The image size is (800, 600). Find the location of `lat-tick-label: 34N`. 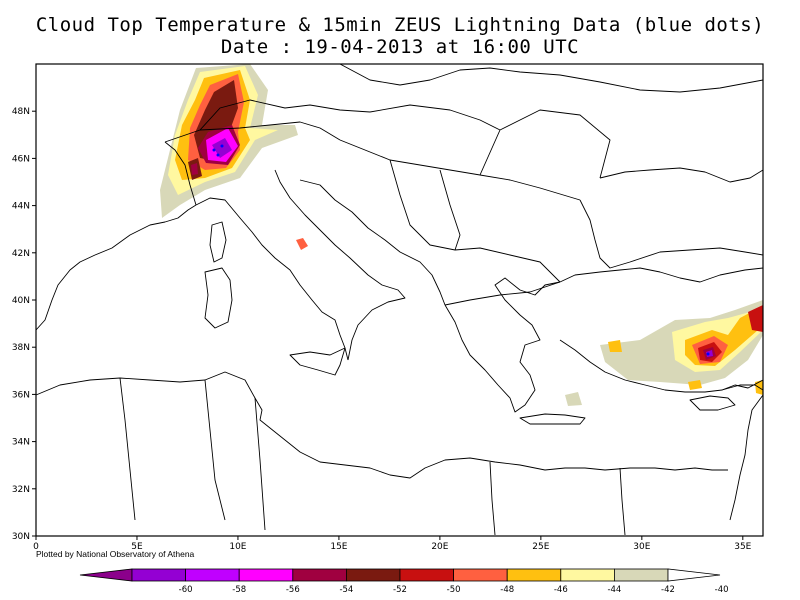

lat-tick-label: 34N is located at coordinates (21, 443).